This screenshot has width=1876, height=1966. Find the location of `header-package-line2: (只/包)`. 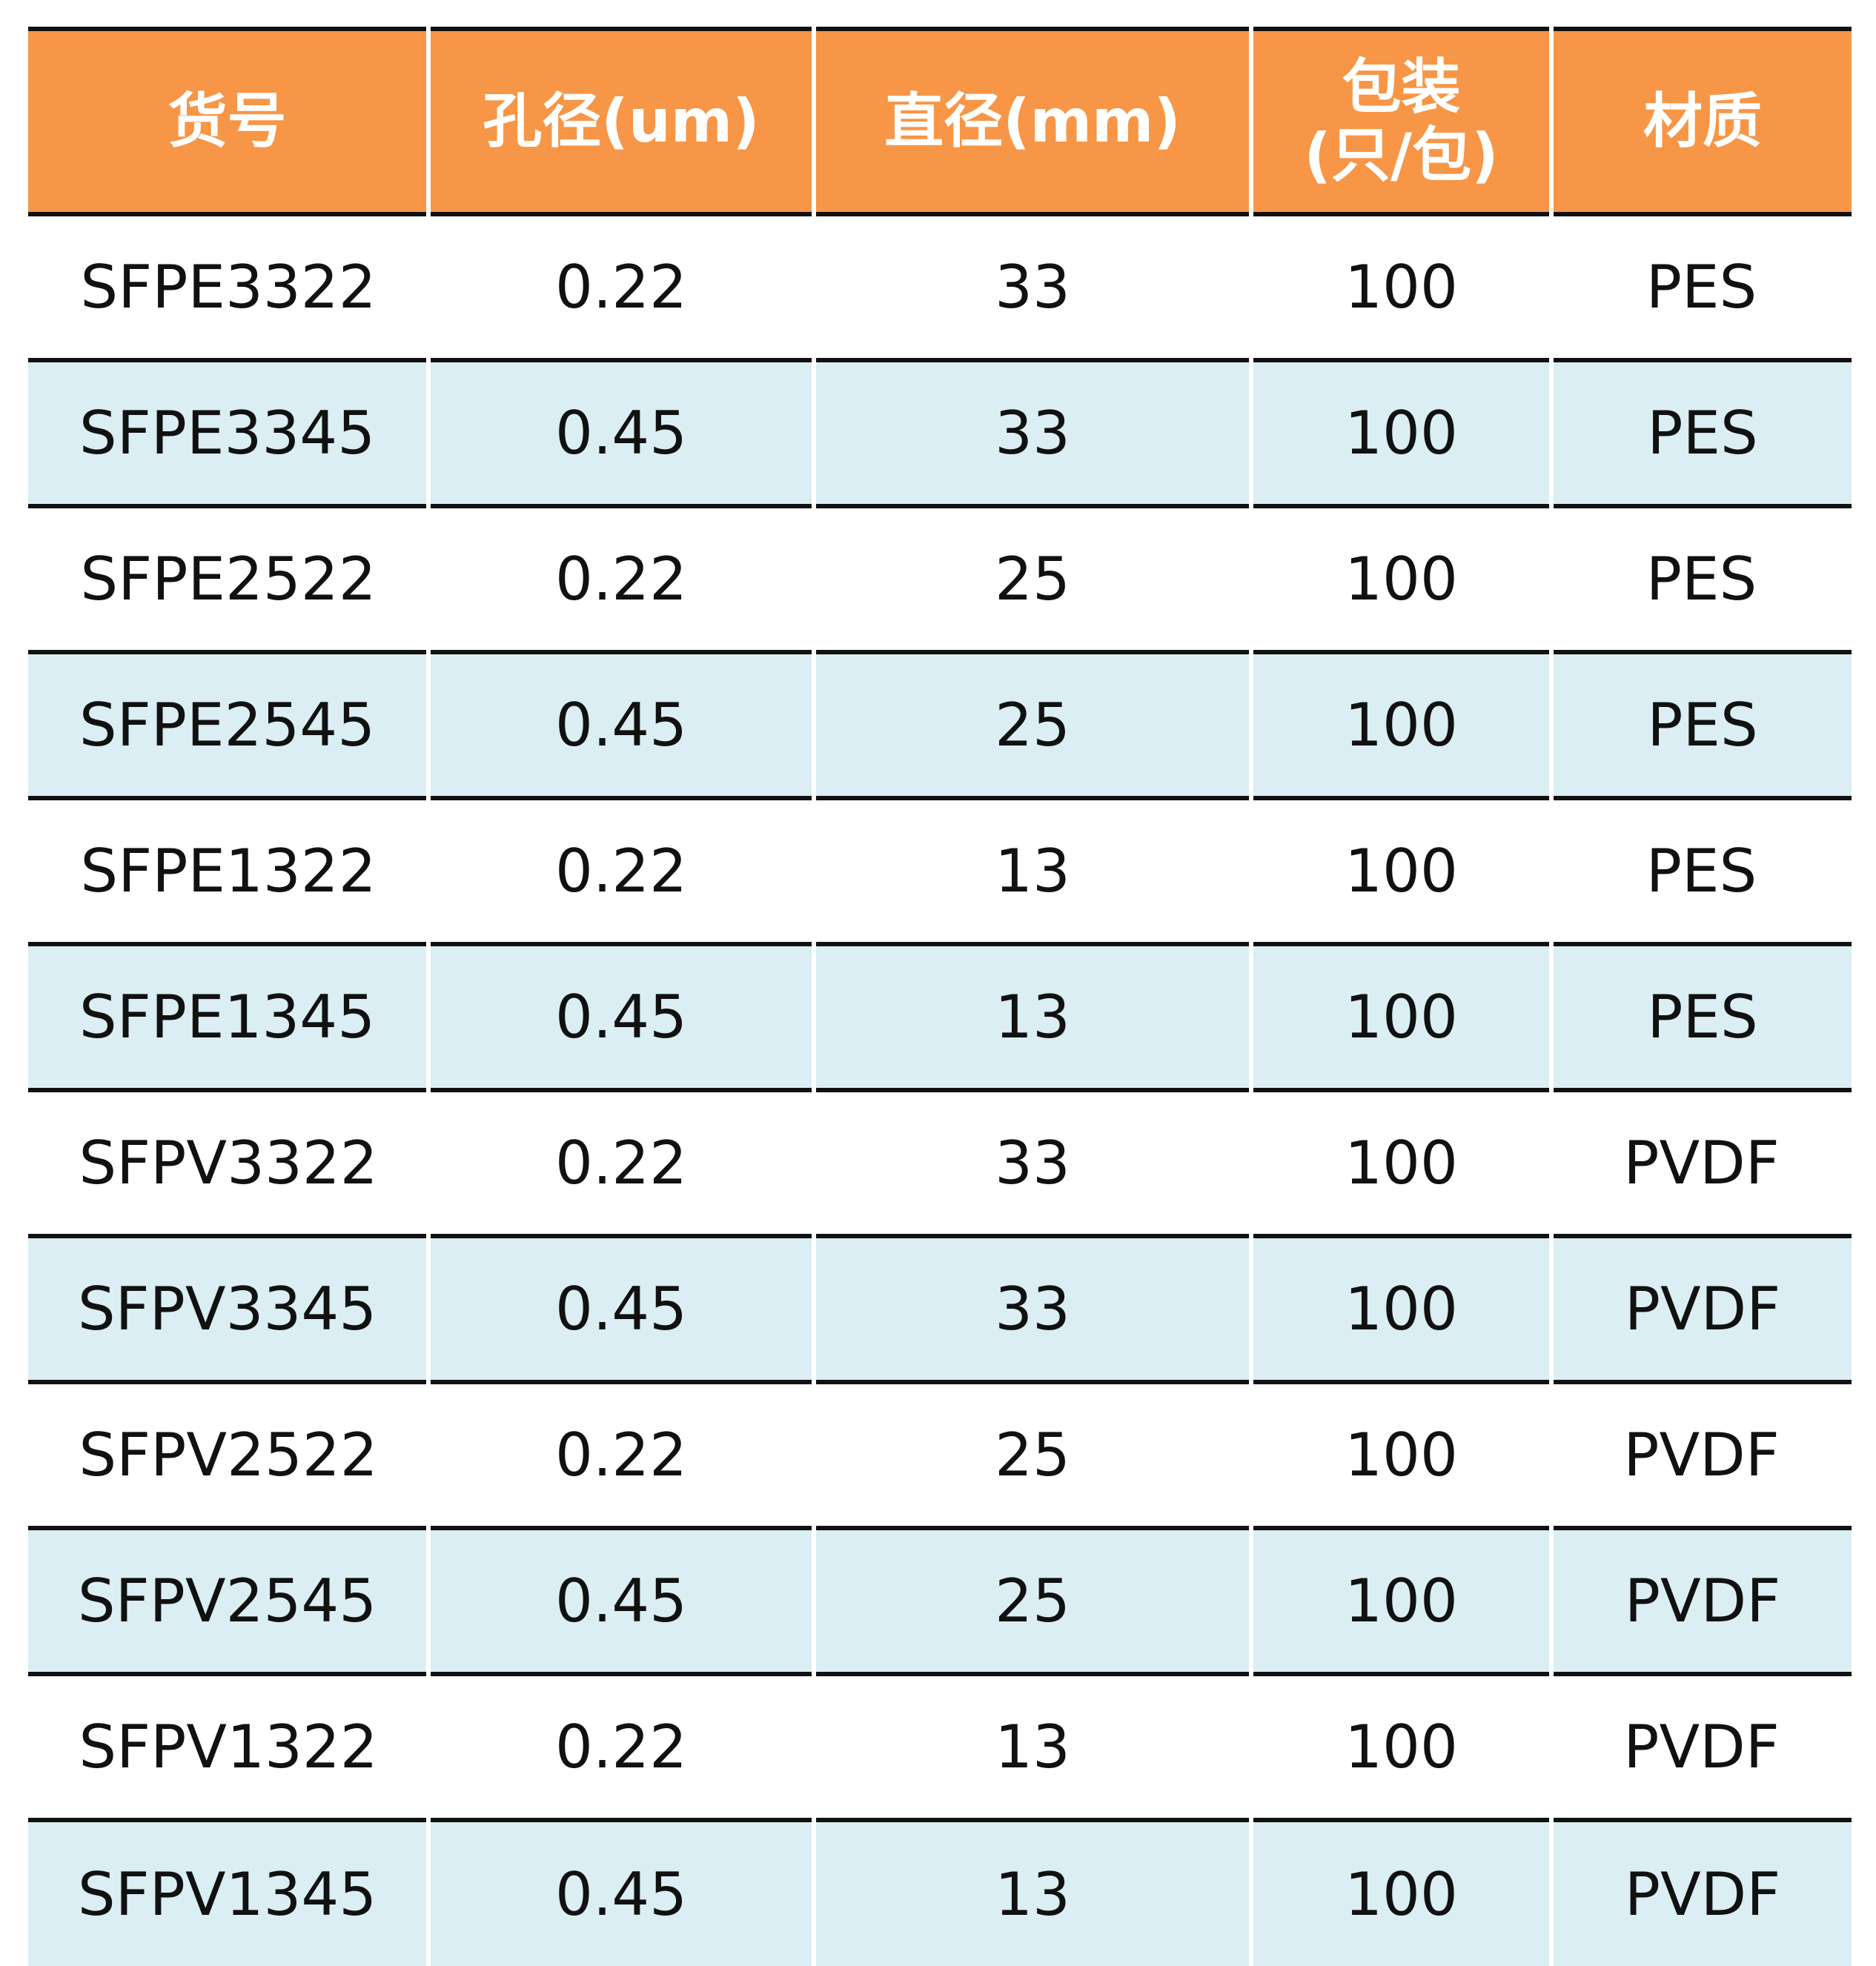

header-package-line2: (只/包) is located at coordinates (1401, 155).